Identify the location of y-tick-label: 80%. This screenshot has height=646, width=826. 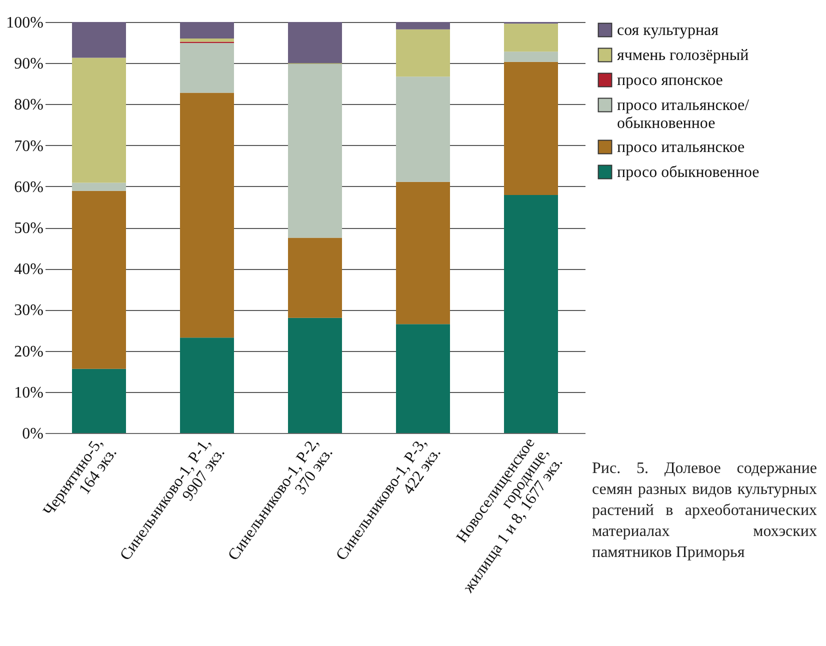
(29, 105).